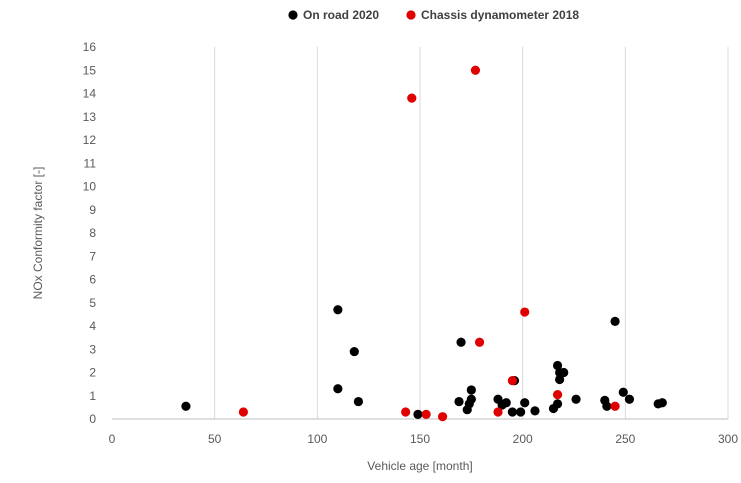 This screenshot has height=483, width=741. What do you see at coordinates (341, 15) in the screenshot?
I see `legend-label: On road 2020` at bounding box center [341, 15].